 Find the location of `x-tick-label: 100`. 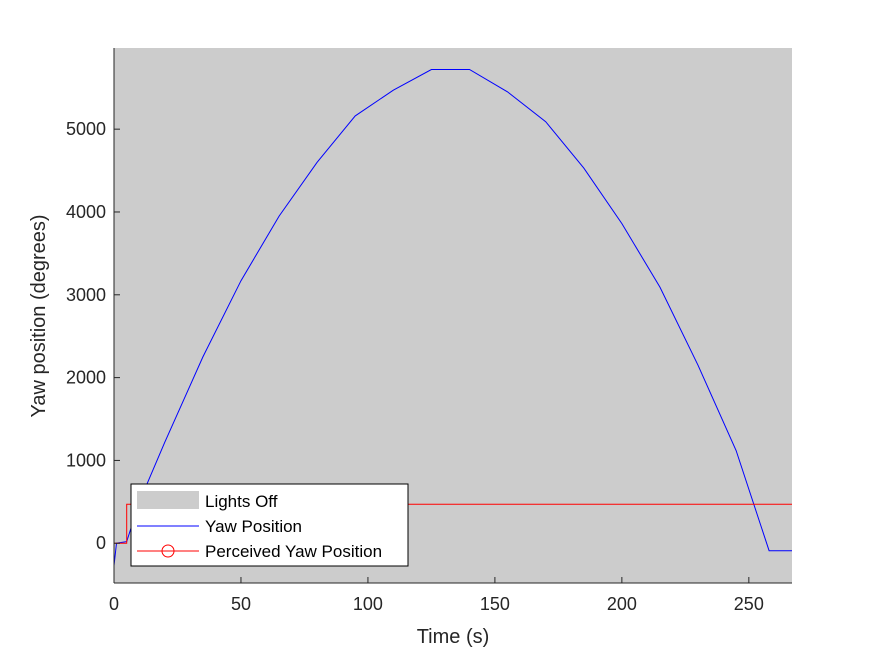

x-tick-label: 100 is located at coordinates (368, 604).